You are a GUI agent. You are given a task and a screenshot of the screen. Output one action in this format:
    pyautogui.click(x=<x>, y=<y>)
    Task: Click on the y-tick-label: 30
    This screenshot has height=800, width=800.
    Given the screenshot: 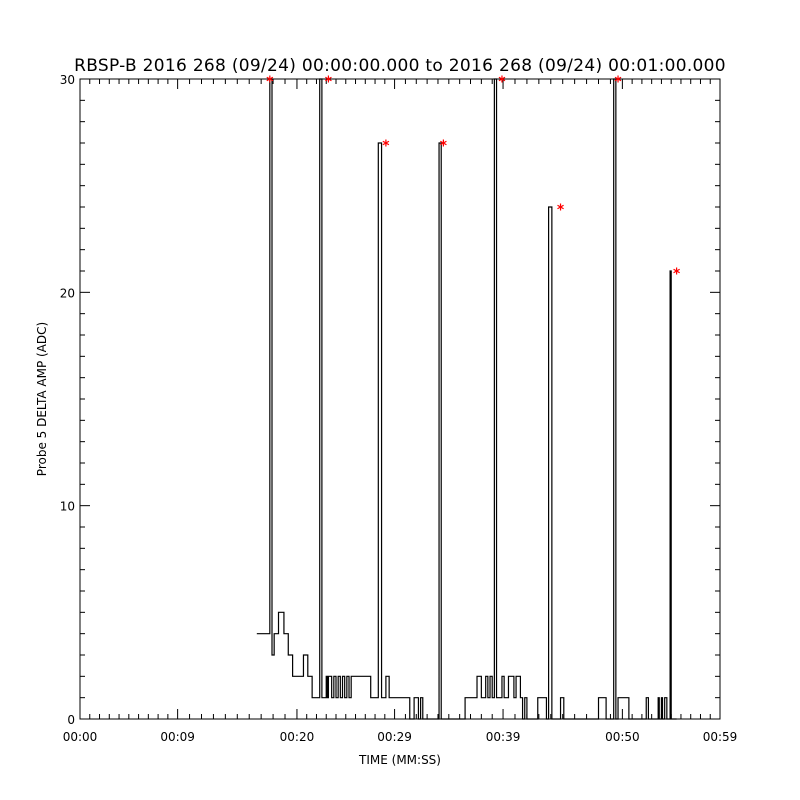 What is the action you would take?
    pyautogui.click(x=67, y=80)
    